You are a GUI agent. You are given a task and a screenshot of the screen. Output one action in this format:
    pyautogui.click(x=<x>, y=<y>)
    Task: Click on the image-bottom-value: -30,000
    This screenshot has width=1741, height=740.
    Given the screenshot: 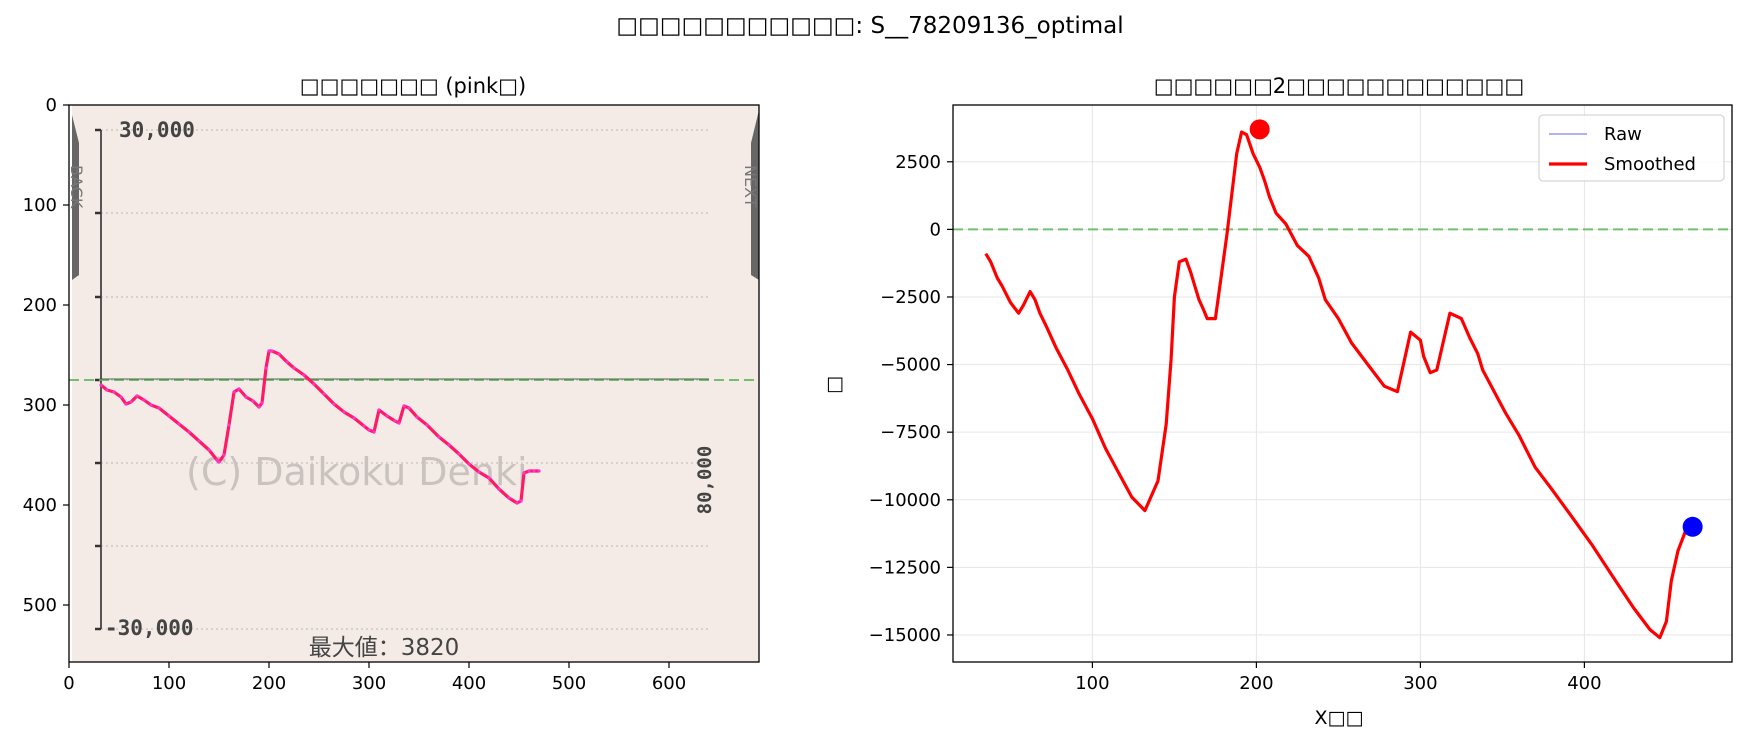 What is the action you would take?
    pyautogui.click(x=149, y=628)
    